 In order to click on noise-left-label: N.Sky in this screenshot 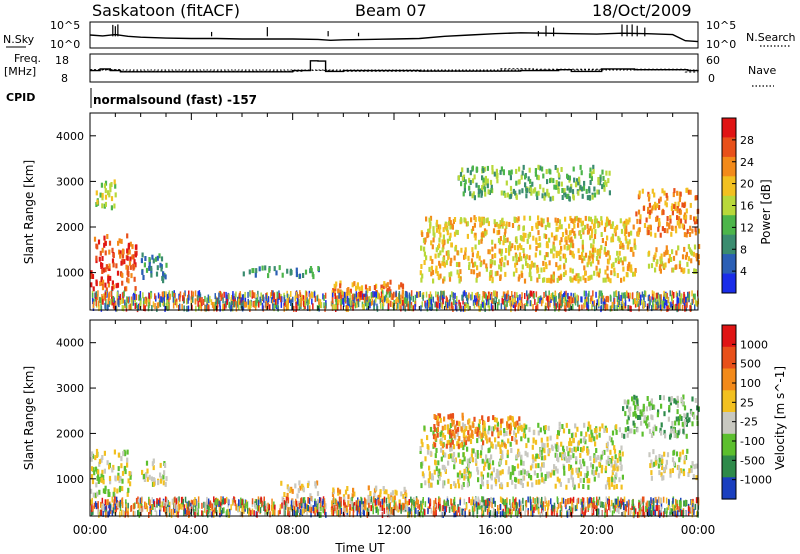, I will do `click(19, 39)`.